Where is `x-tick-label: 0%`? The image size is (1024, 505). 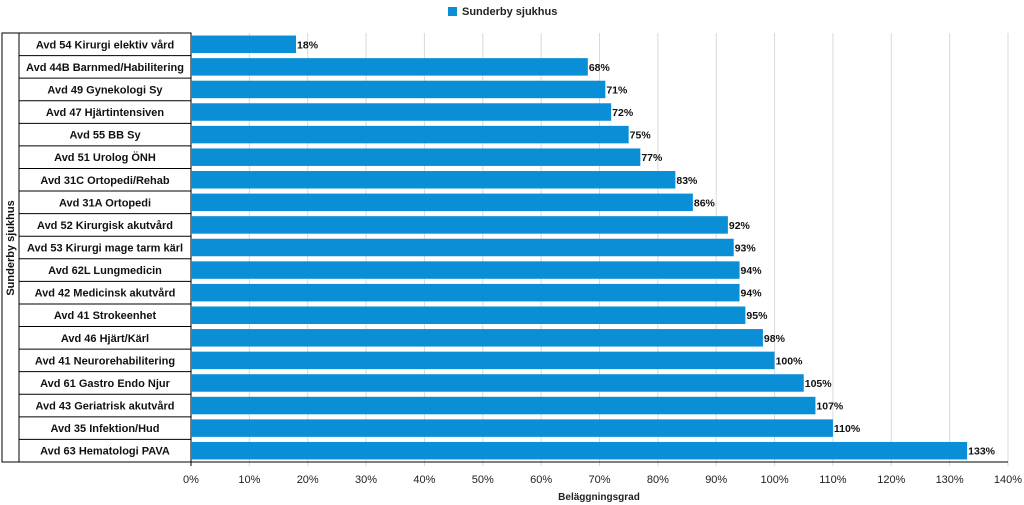 x-tick-label: 0% is located at coordinates (191, 480).